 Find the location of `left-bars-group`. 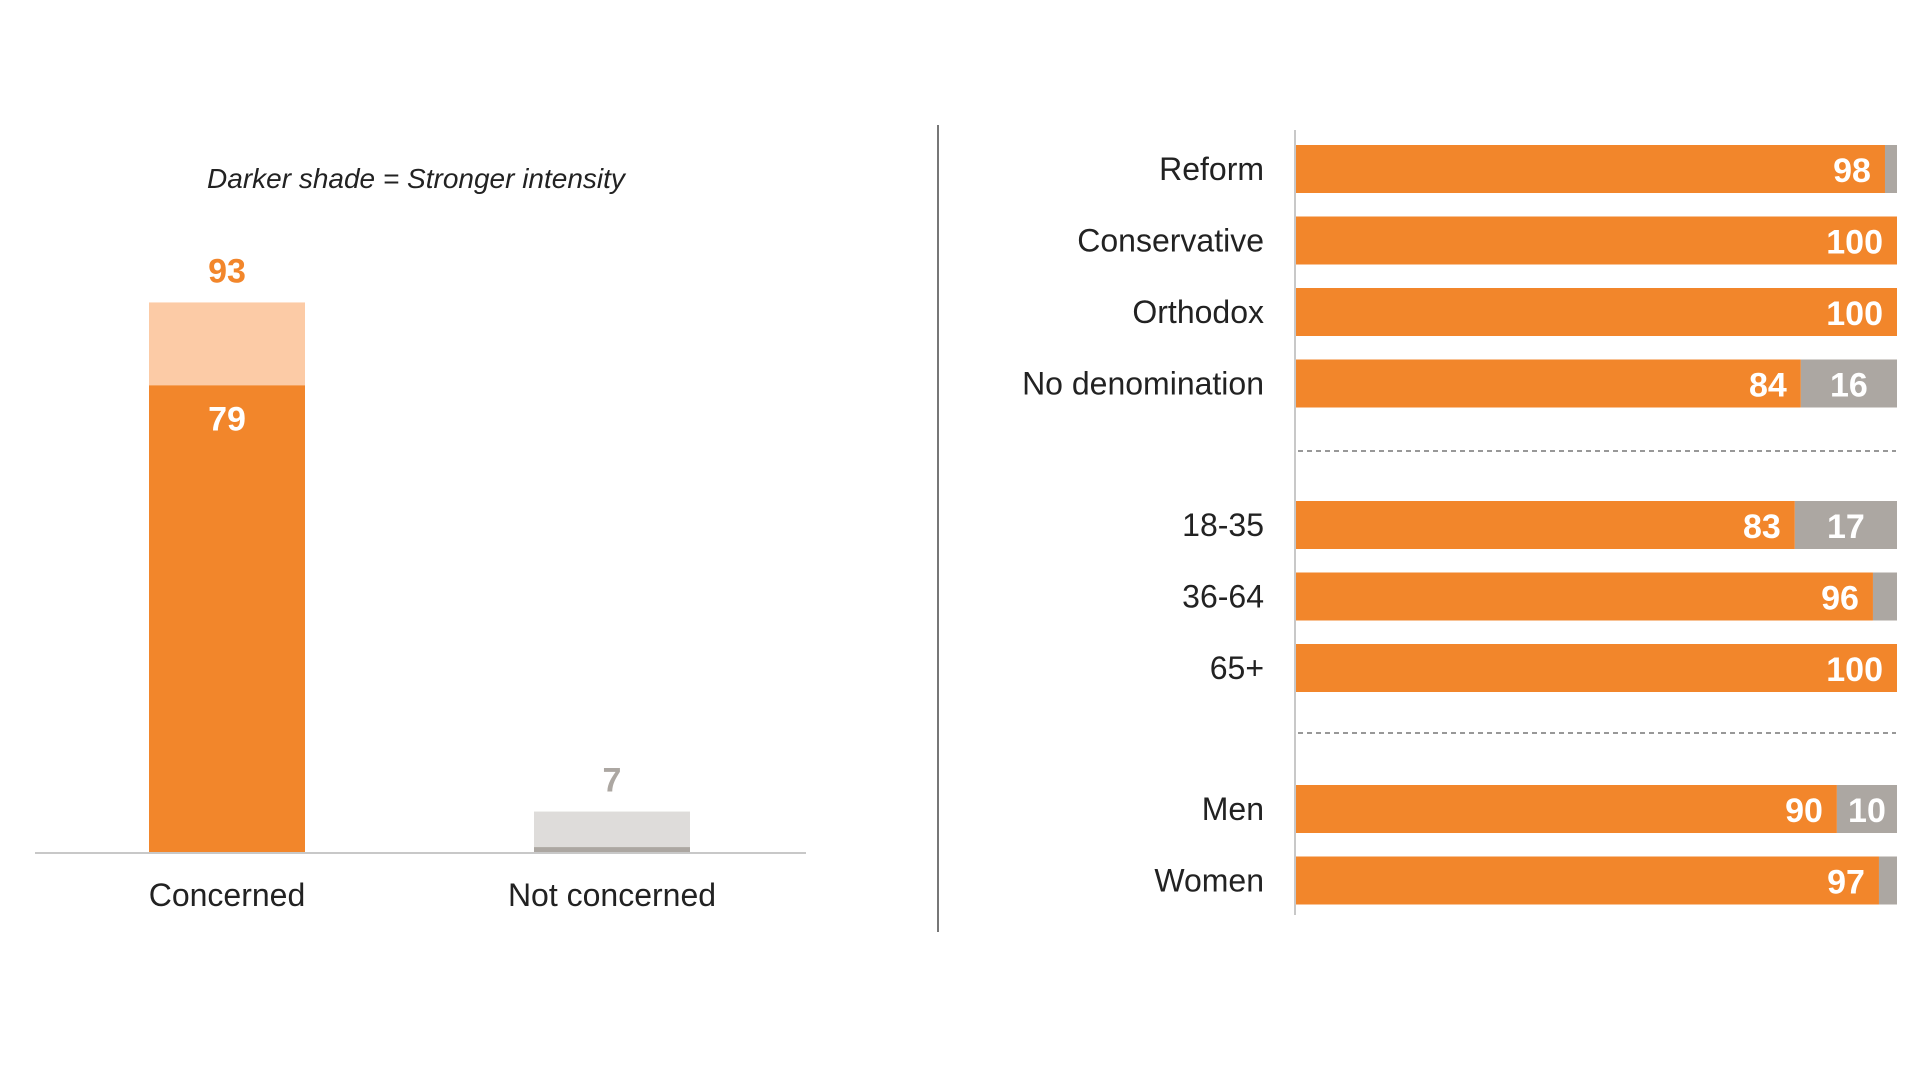

left-bars-group is located at coordinates (419, 577).